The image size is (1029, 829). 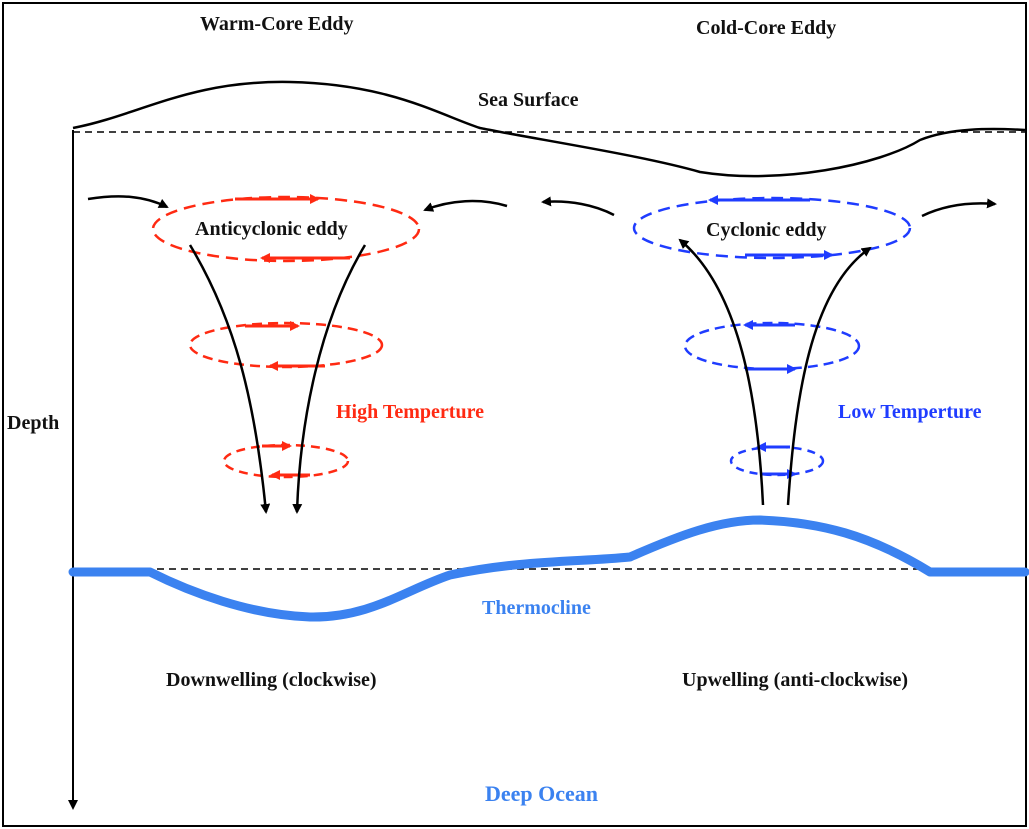 I want to click on cyclonic-eddy-label: Cyclonic eddy, so click(x=766, y=230).